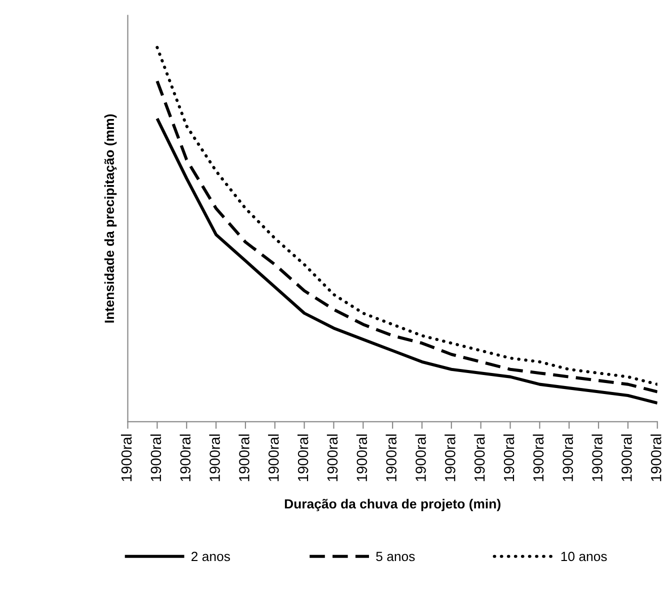 Image resolution: width=662 pixels, height=594 pixels. I want to click on legend-label: 2 anos, so click(211, 557).